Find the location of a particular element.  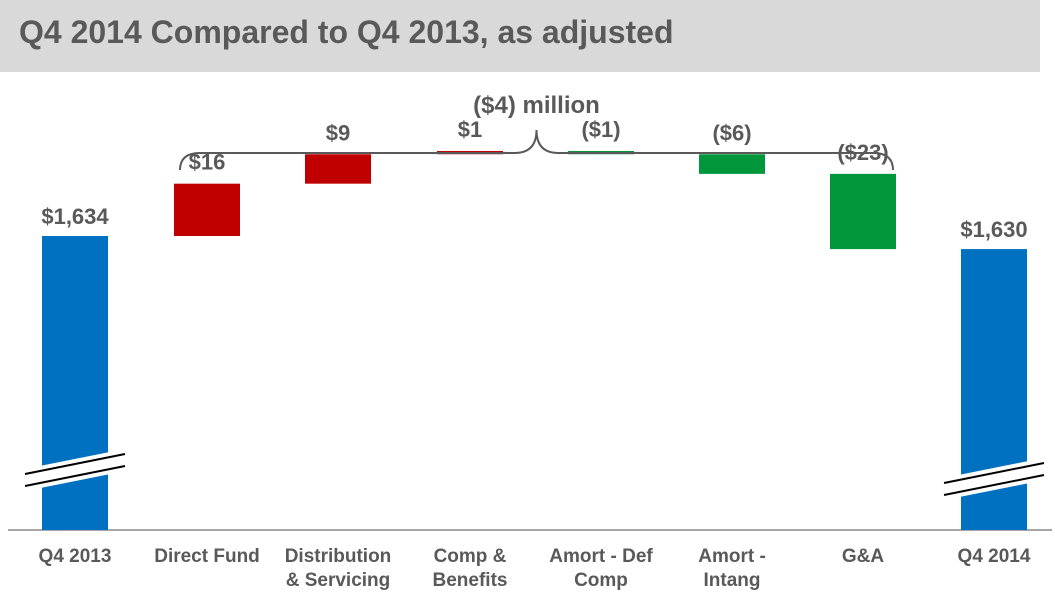

category-label: Comp is located at coordinates (601, 580).